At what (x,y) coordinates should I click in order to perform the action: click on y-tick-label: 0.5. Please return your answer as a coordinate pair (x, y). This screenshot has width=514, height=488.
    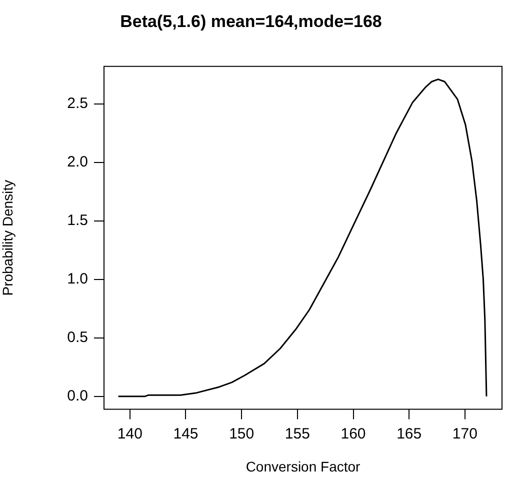
    Looking at the image, I should click on (77, 337).